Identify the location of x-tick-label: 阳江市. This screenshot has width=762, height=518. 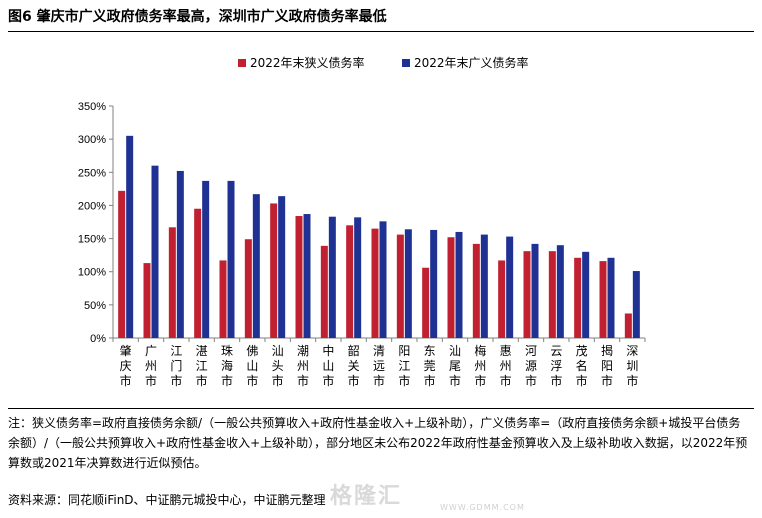
(404, 366).